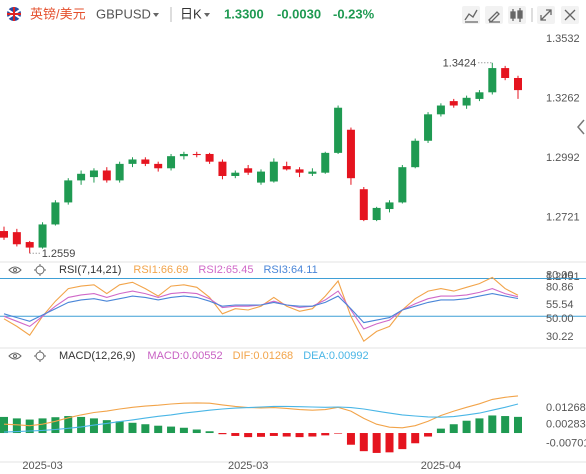 The width and height of the screenshot is (586, 474). I want to click on draw-button, so click(494, 15).